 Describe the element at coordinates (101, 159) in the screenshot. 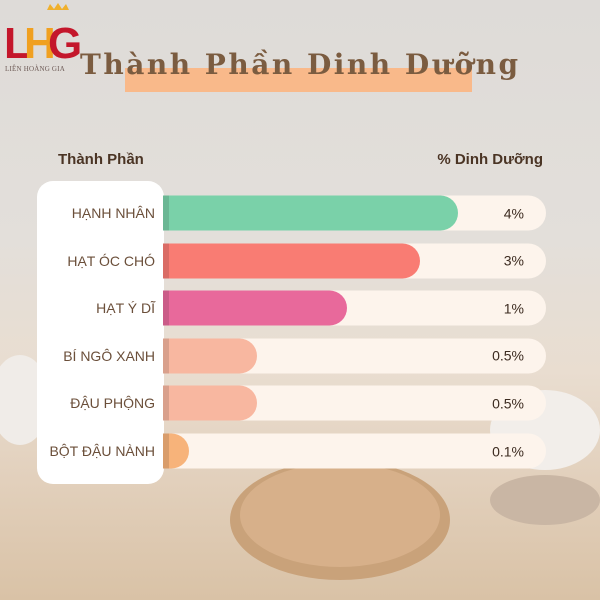

I see `y-axis-label: Thành Phần` at that location.